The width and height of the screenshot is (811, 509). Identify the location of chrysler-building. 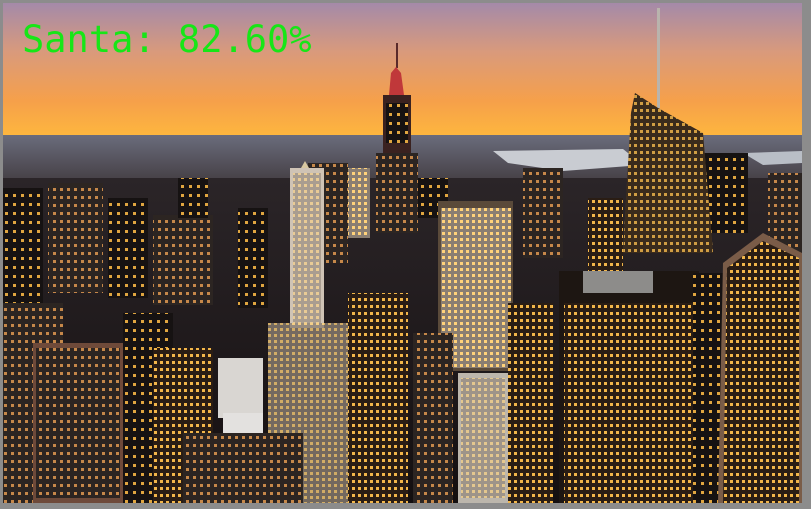
(307, 244).